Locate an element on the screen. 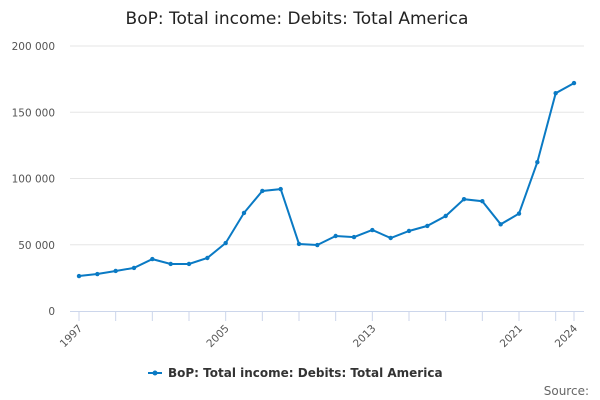  x-tick-label: 2013 is located at coordinates (364, 336).